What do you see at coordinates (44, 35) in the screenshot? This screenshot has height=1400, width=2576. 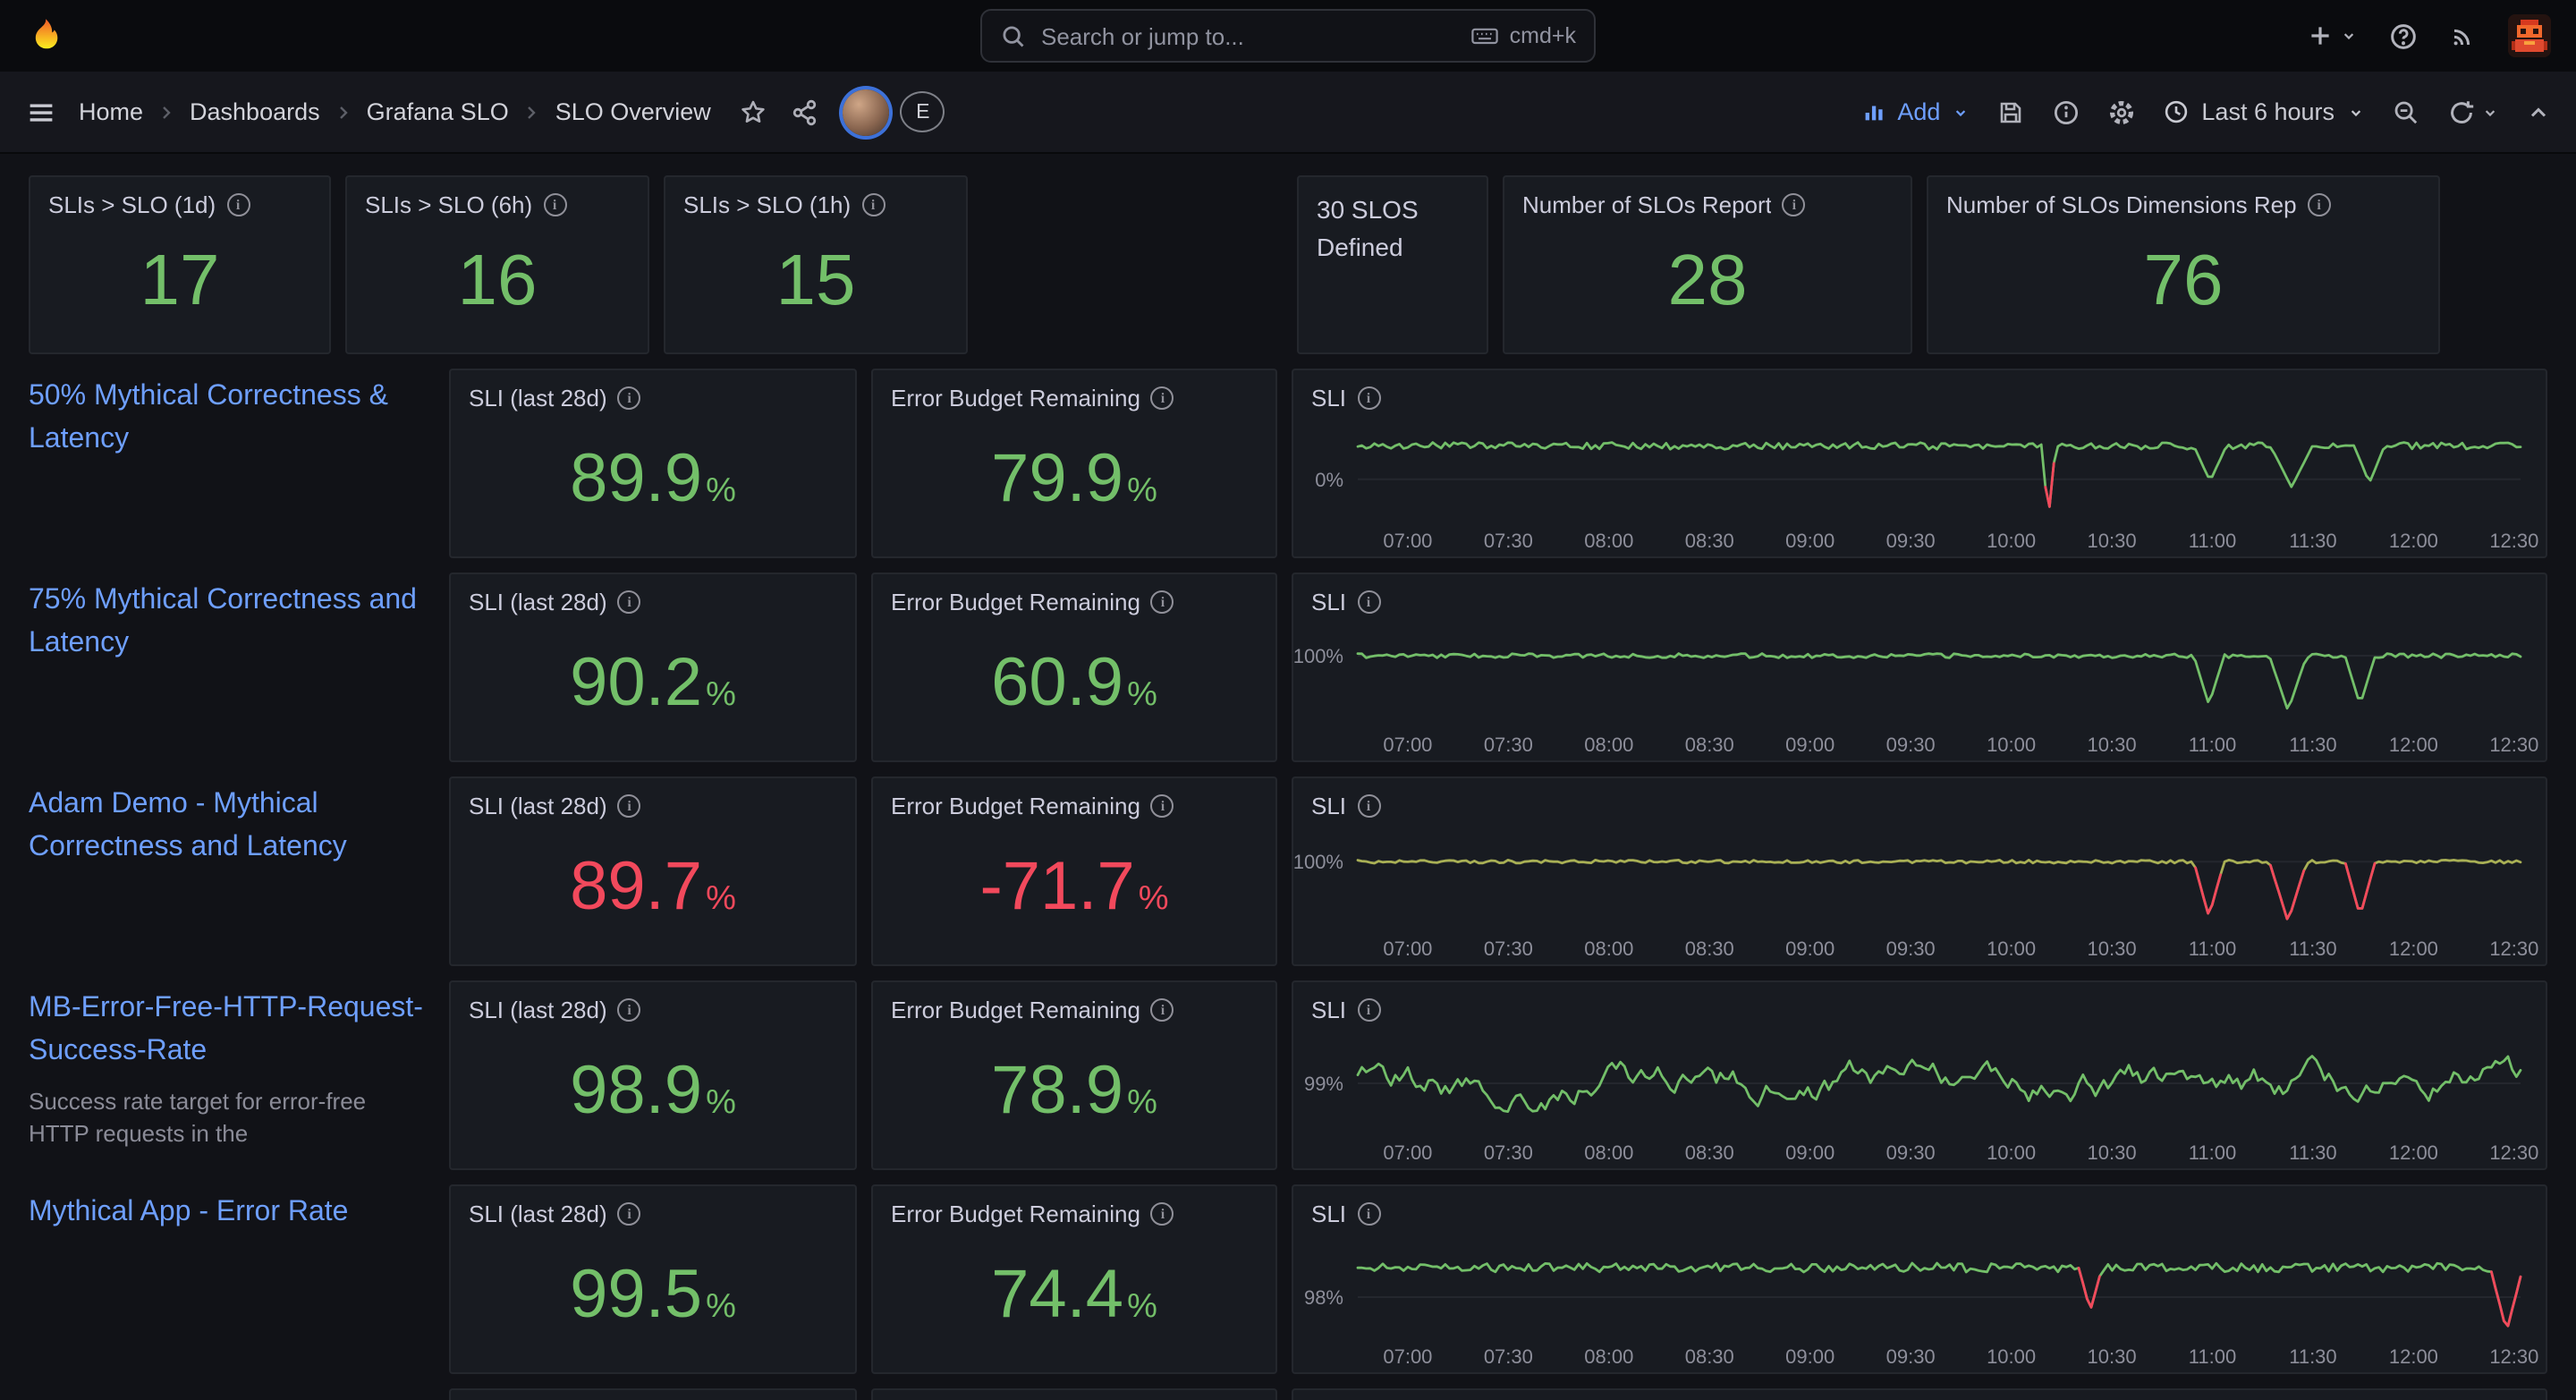 I see `grafana-logo-icon` at bounding box center [44, 35].